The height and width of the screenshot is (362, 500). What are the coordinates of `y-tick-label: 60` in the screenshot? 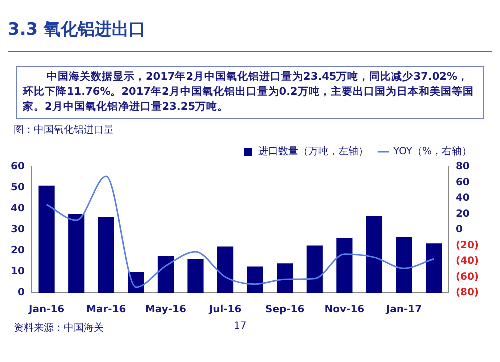 It's located at (17, 167).